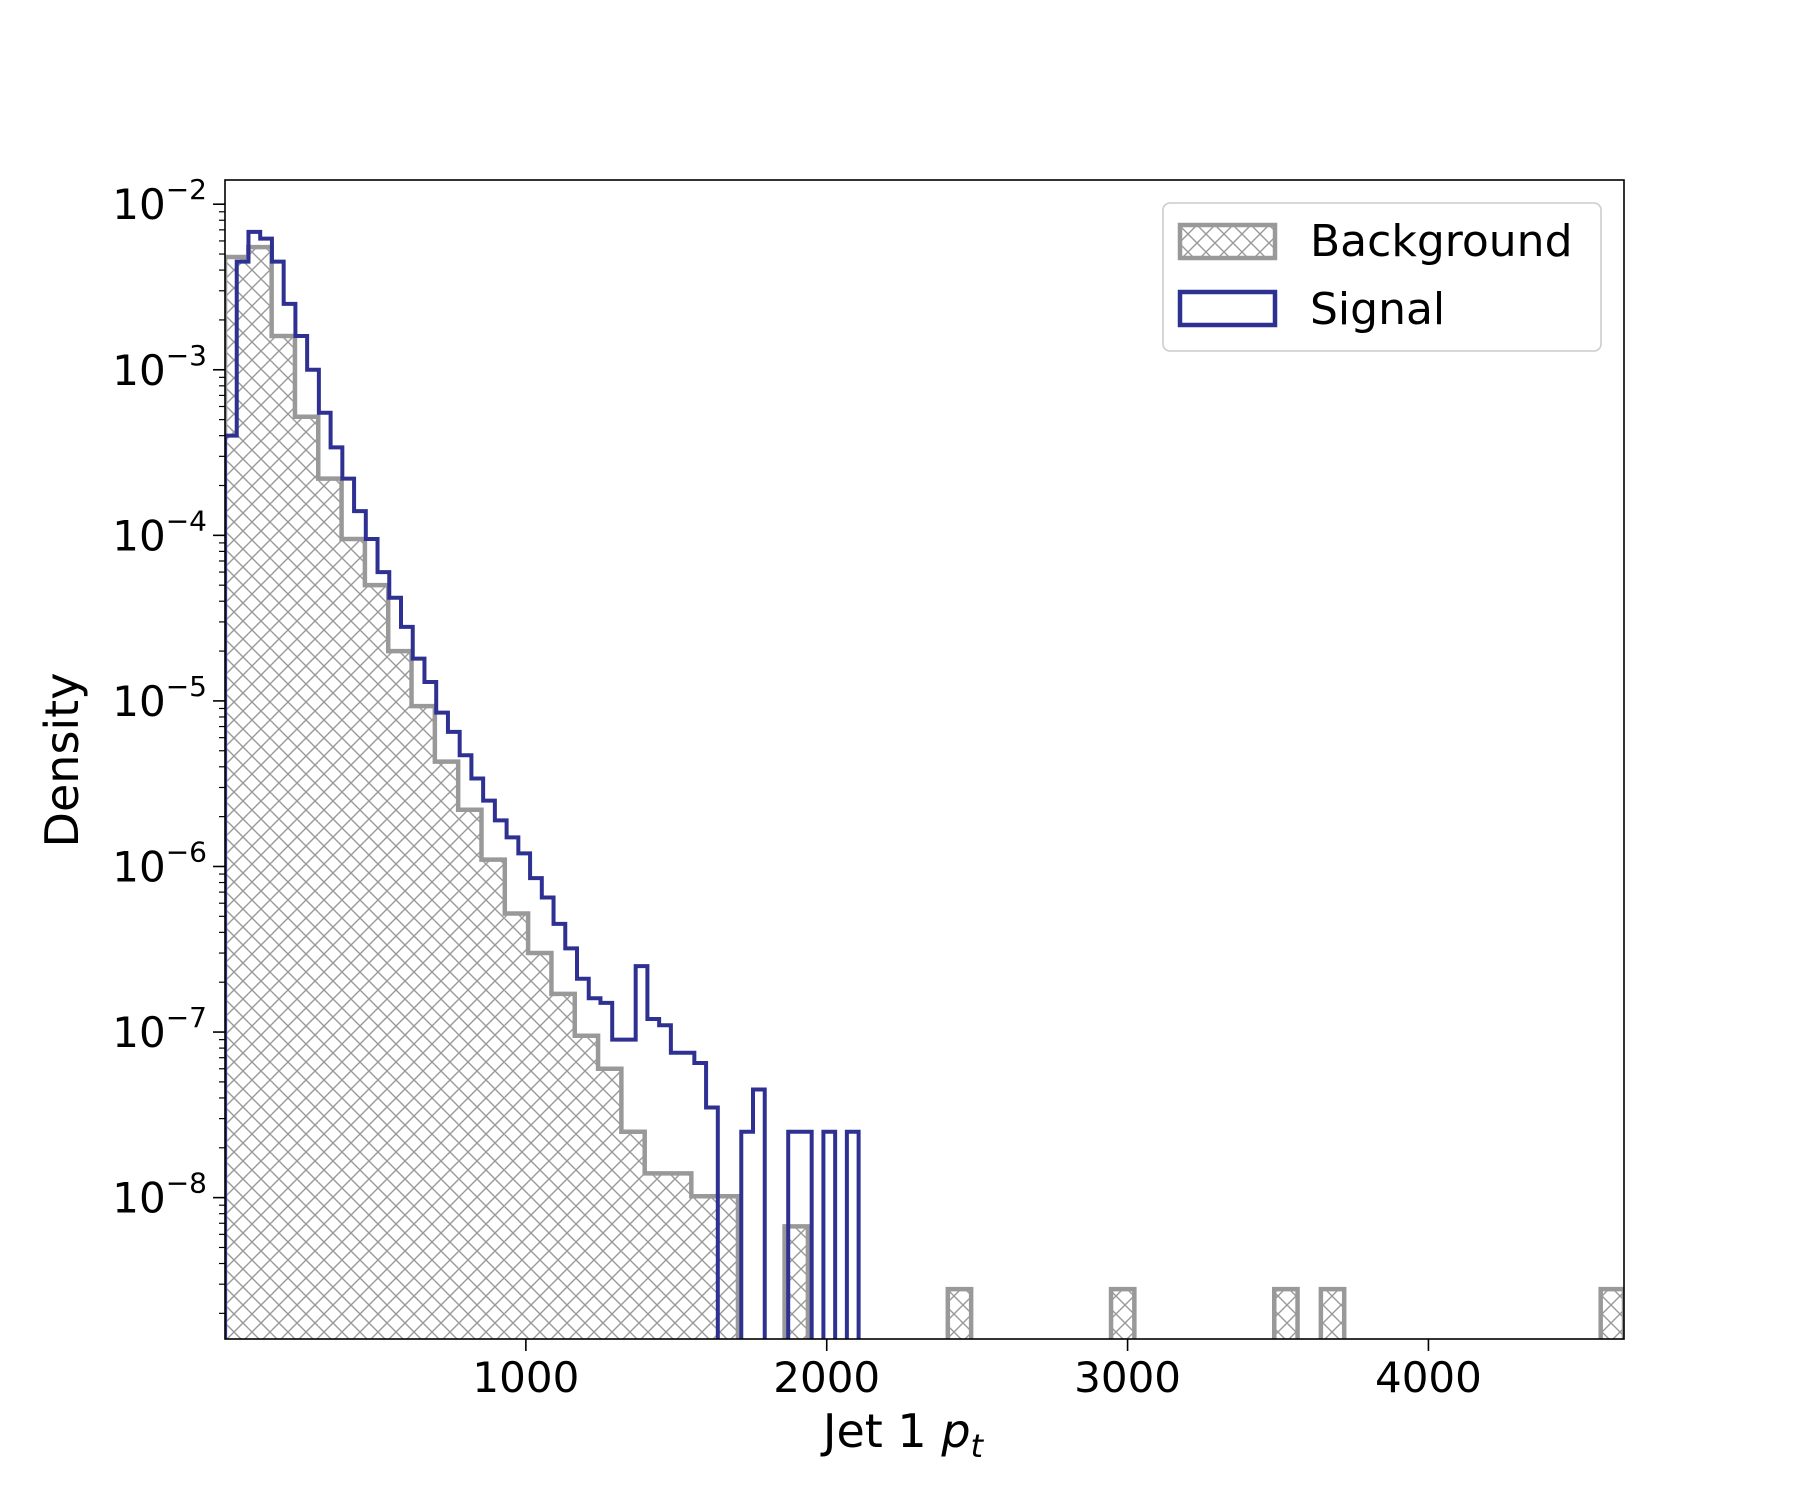  What do you see at coordinates (168, 743) in the screenshot?
I see `y-axis-ticks: 10⁻² 10⁻³ 10⁻⁴ 10⁻⁵ 10⁻⁶ 10⁻⁷ 10⁻⁸` at bounding box center [168, 743].